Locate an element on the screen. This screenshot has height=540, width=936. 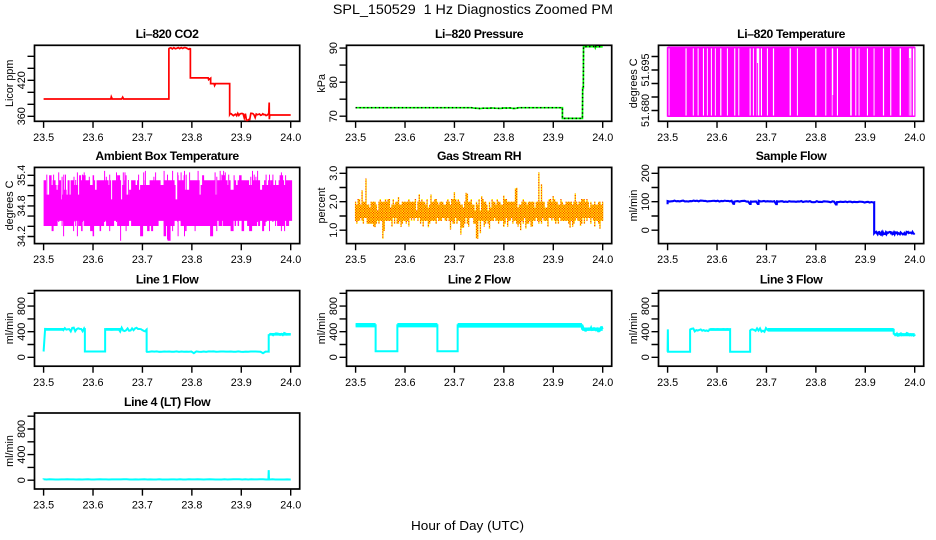
svg-text: Li–820 Temperature is located at coordinates (791, 34).